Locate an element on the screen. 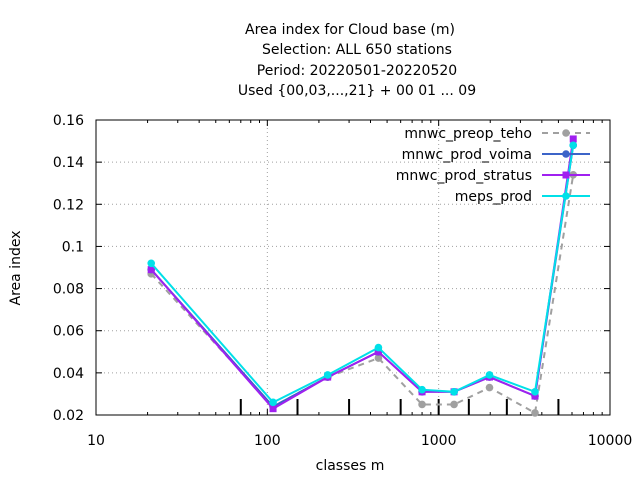 Image resolution: width=640 pixels, height=480 pixels. x-tick-label: 100 is located at coordinates (267, 441).